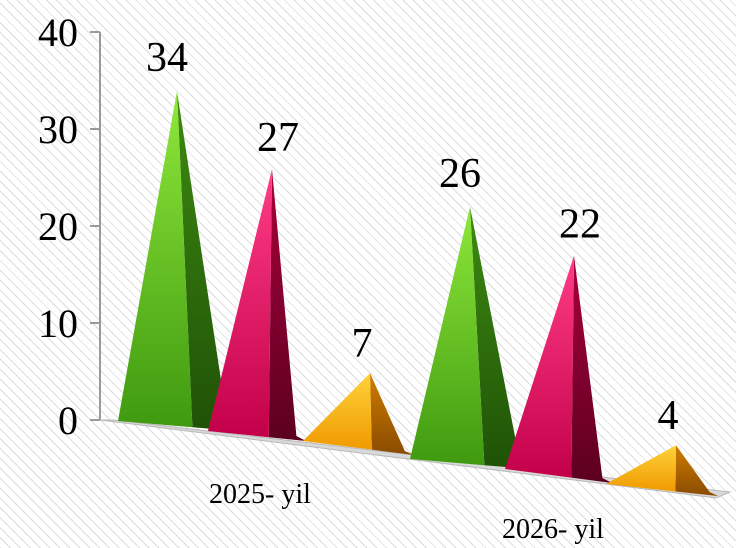  Describe the element at coordinates (460, 174) in the screenshot. I see `data-label: 26` at that location.